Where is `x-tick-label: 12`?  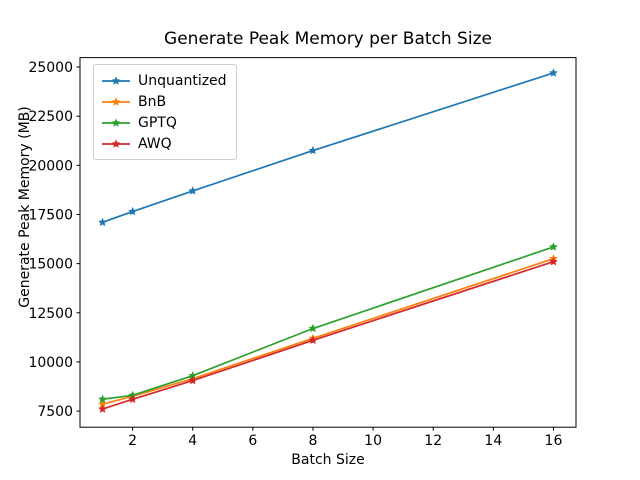 x-tick-label: 12 is located at coordinates (433, 441).